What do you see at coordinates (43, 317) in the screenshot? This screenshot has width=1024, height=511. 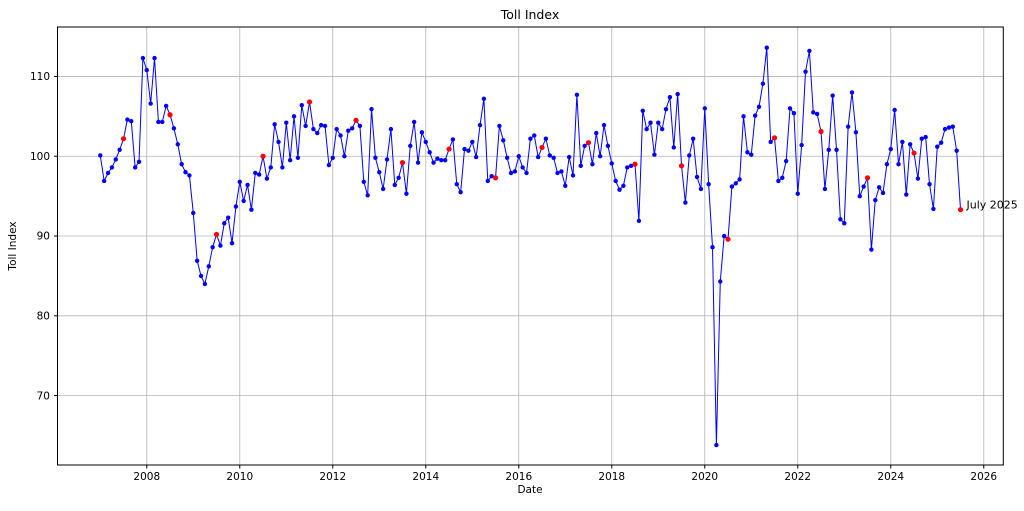 I see `y-tick-label-80: 80` at bounding box center [43, 317].